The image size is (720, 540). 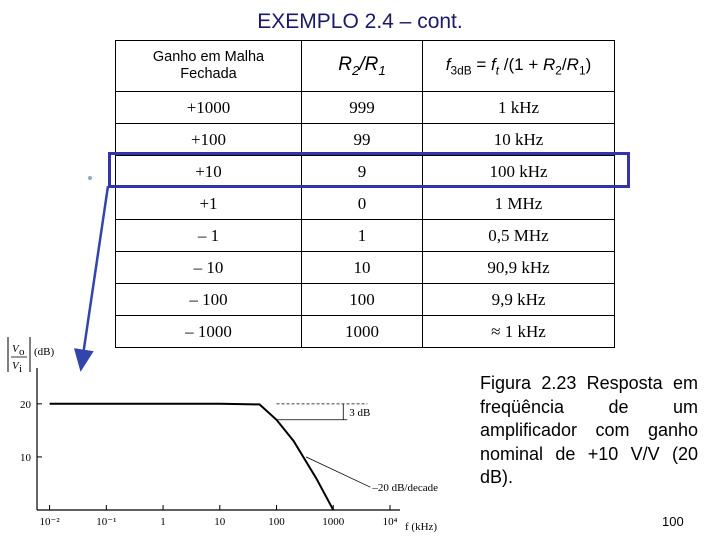 I want to click on svg-text: i, so click(x=20, y=369).